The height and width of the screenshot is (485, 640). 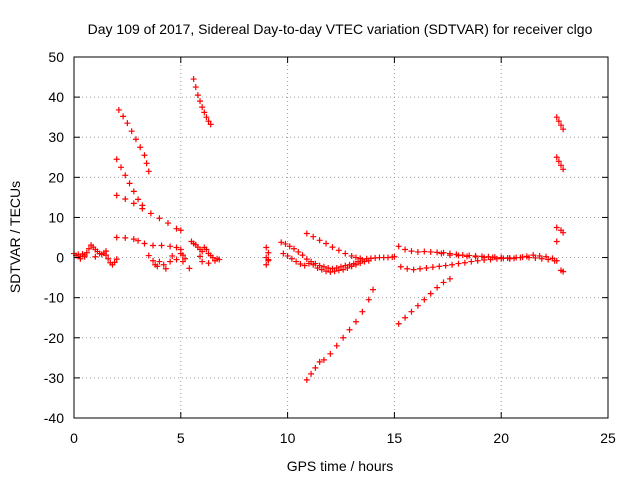 I want to click on x-axis-label: GPS time / hours, so click(x=340, y=466).